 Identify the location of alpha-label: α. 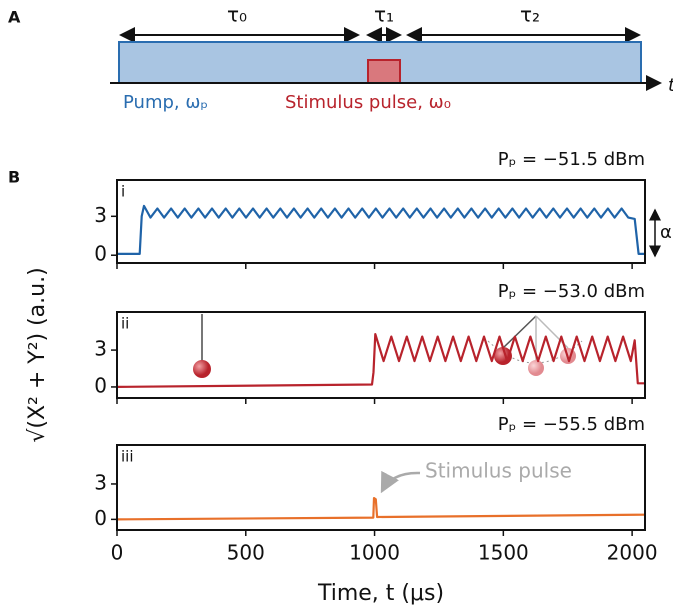
(666, 232).